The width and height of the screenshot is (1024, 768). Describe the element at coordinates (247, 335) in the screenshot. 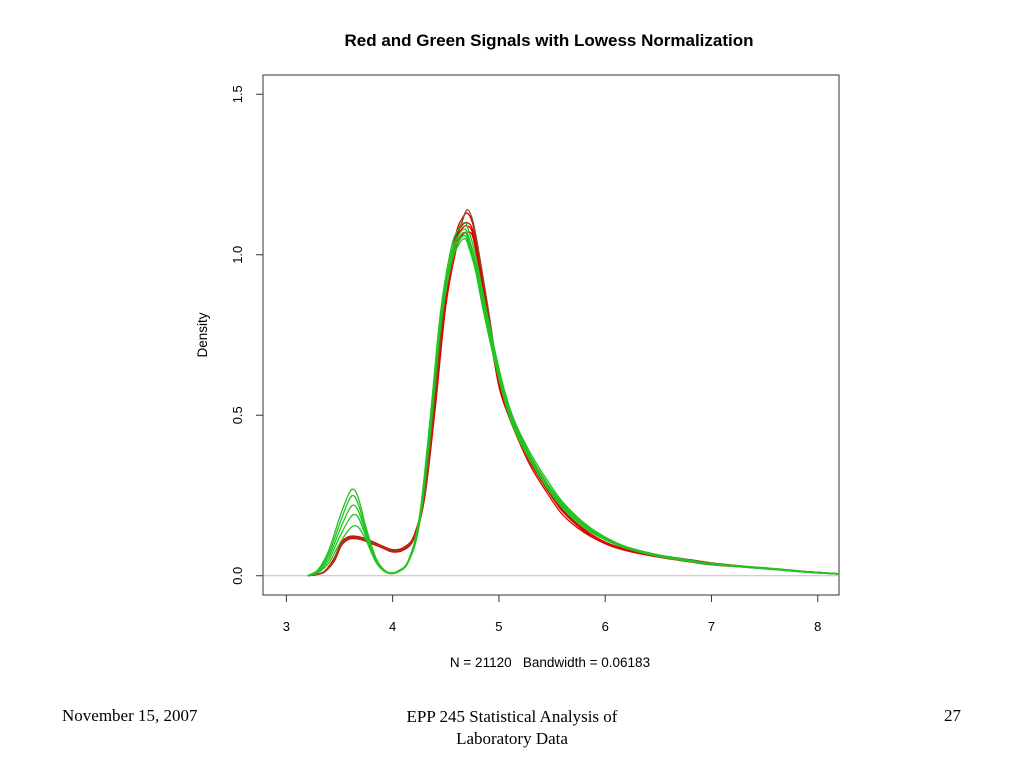

I see `y-axis: 0.0 0.5 1.0 1.5` at that location.